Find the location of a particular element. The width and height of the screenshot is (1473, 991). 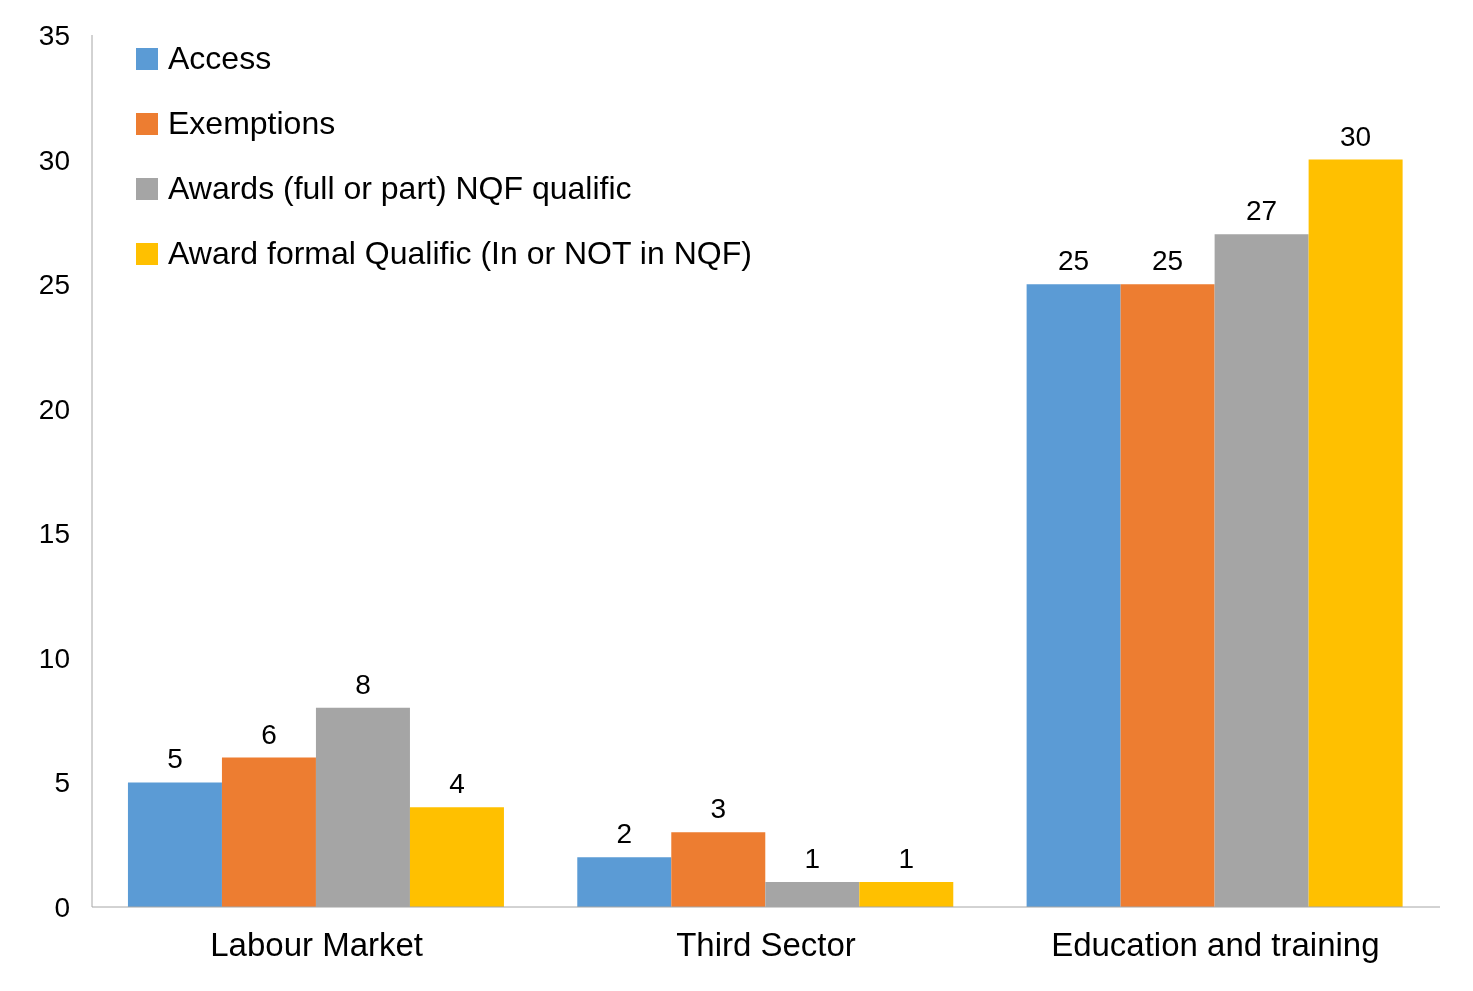

x-tick-label: Education and training is located at coordinates (1215, 945).